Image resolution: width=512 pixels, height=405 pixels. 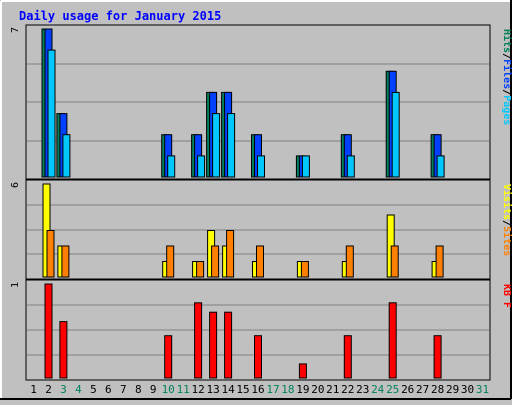 What do you see at coordinates (272, 389) in the screenshot?
I see `x-tick-label-day-17: 17` at bounding box center [272, 389].